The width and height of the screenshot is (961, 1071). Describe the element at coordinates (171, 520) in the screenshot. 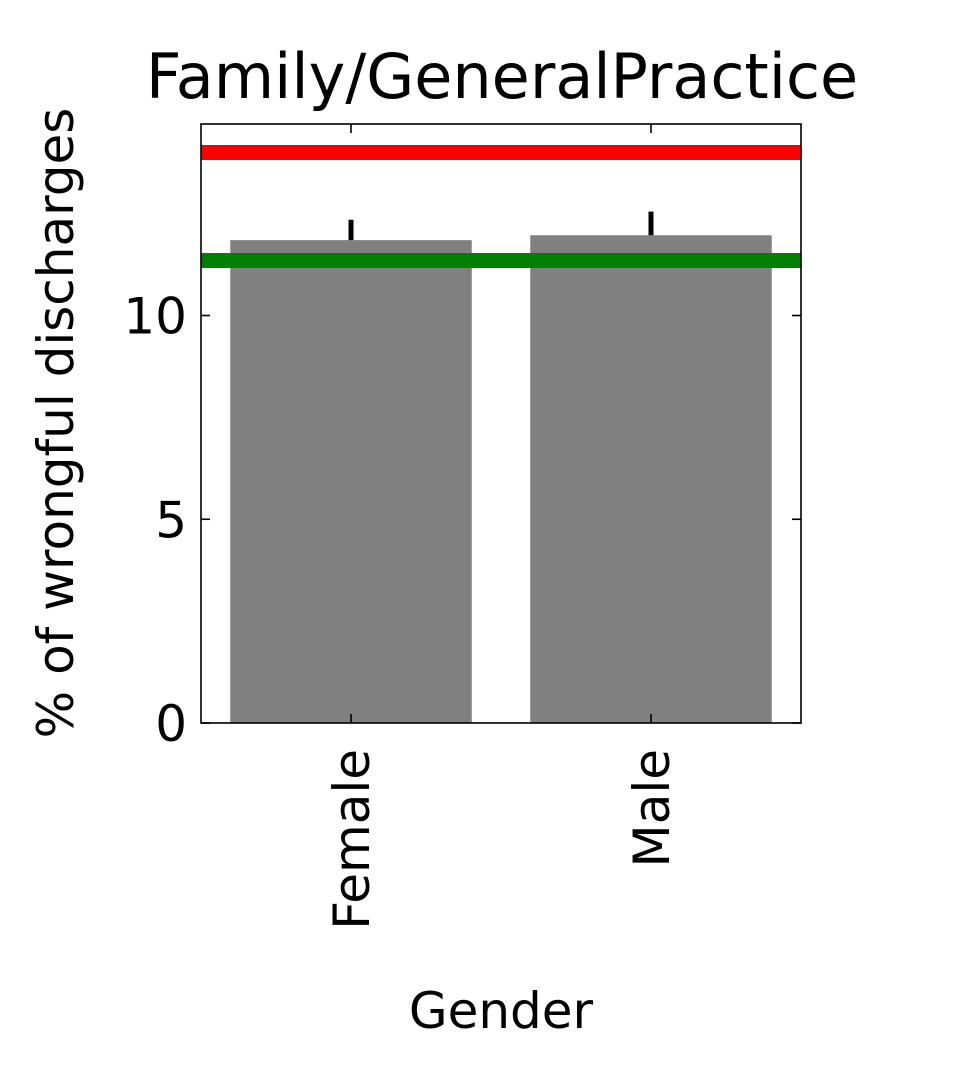

I see `y-tick-label: 5` at that location.